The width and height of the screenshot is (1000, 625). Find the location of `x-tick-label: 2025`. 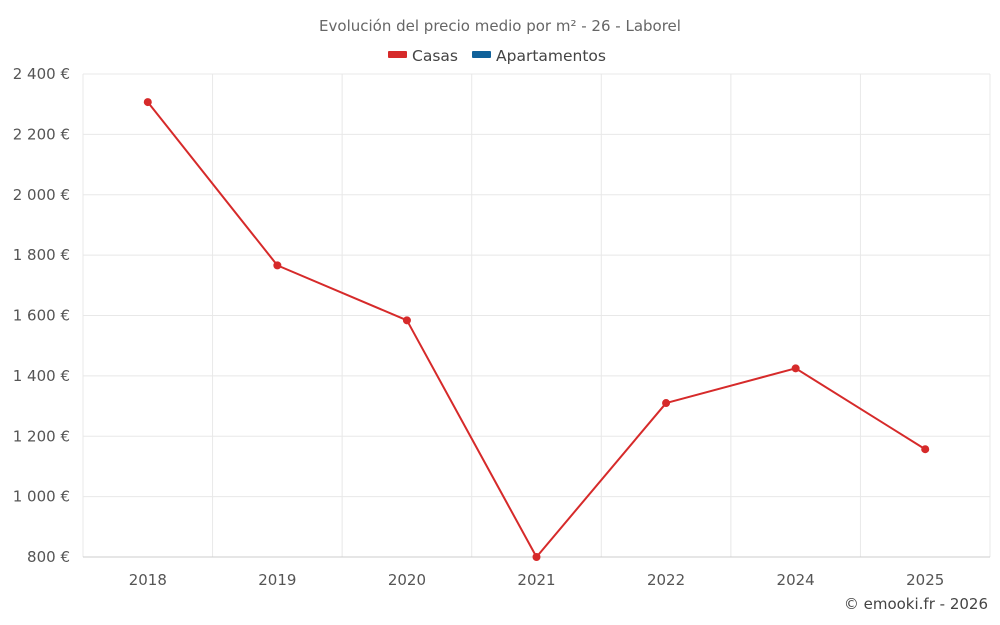

x-tick-label: 2025 is located at coordinates (925, 580).